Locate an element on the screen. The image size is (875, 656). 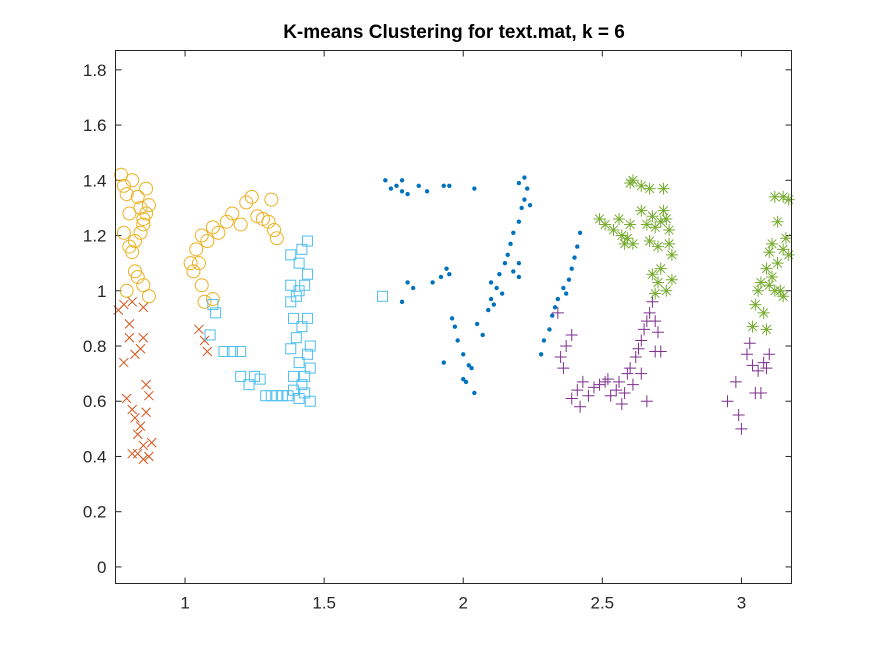
x-tick-label: 2.5 is located at coordinates (603, 603).